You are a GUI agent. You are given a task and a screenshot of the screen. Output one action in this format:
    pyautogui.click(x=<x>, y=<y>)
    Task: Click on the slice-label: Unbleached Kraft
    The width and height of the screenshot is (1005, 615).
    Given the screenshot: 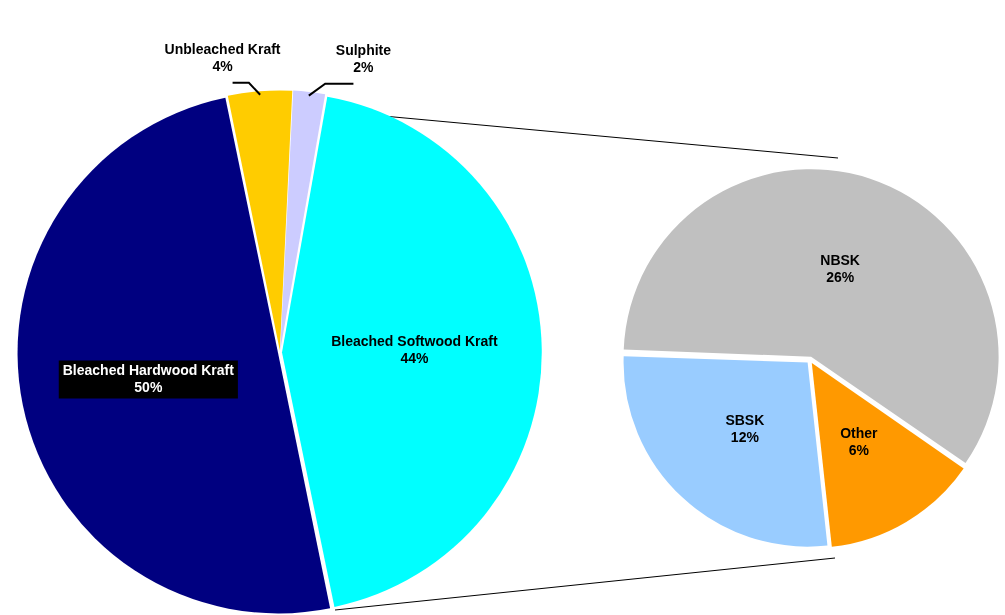 What is the action you would take?
    pyautogui.click(x=222, y=48)
    